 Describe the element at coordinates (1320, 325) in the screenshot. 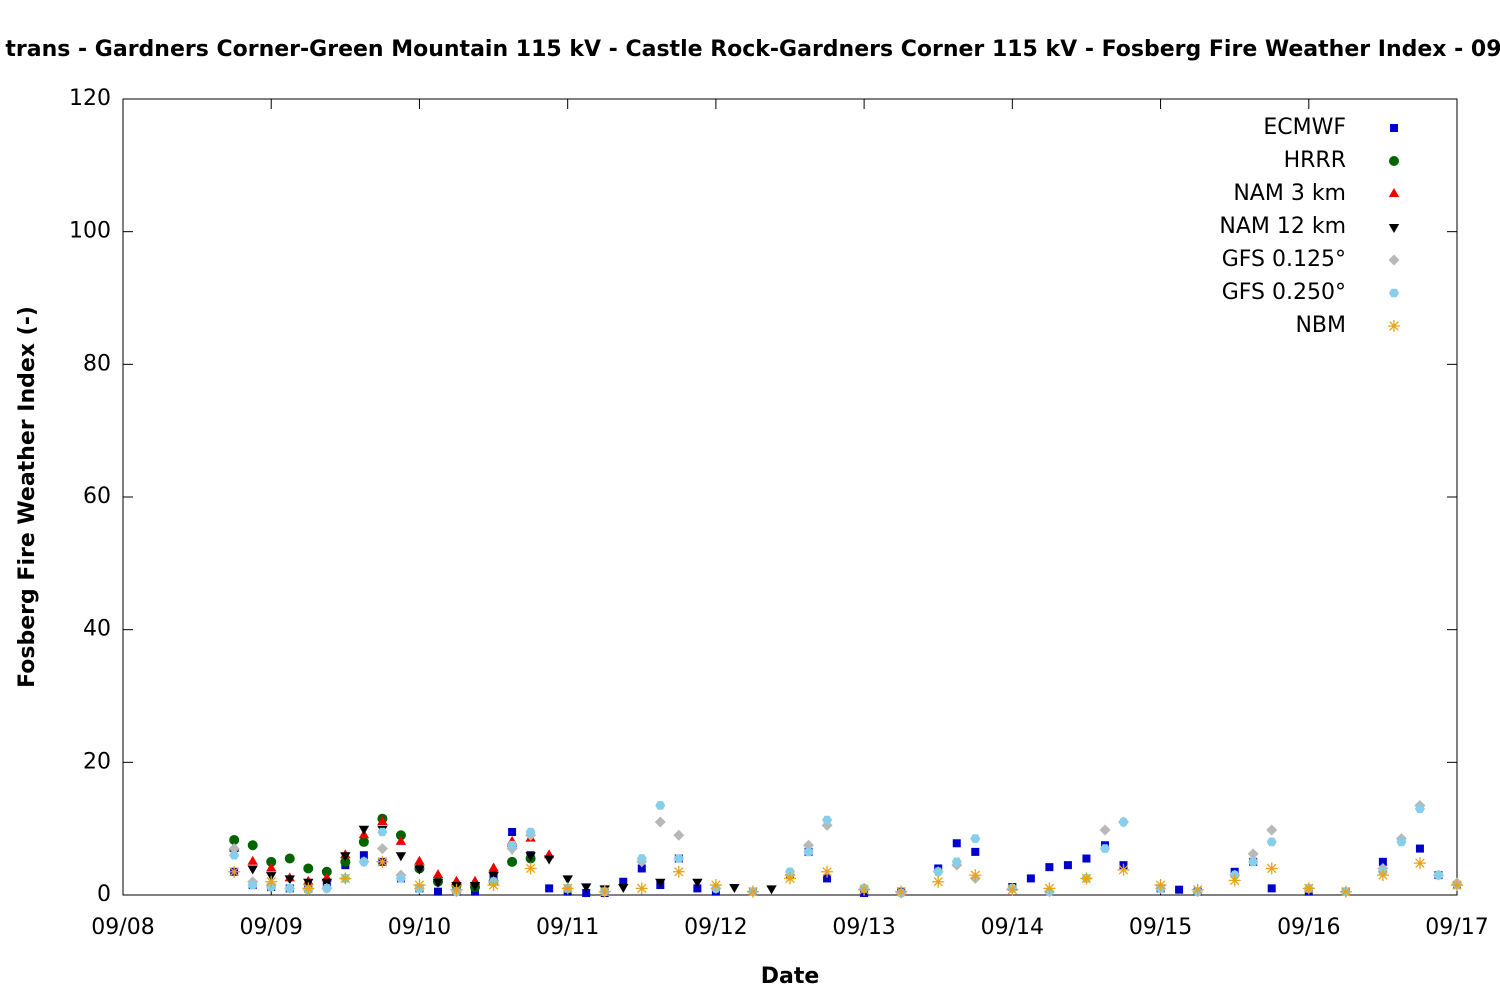

I see `legend-label: NBM` at that location.